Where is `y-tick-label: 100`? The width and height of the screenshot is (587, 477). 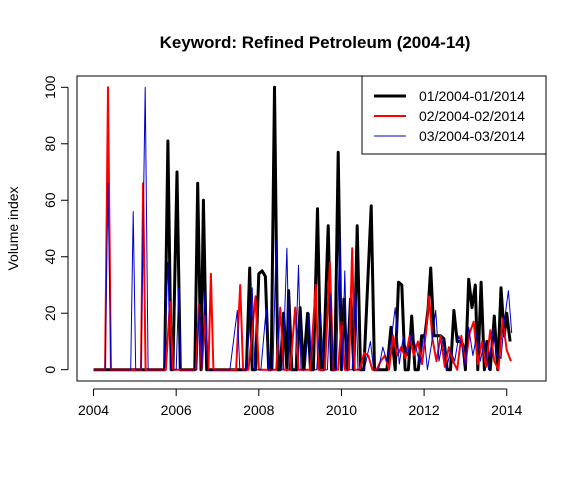
y-tick-label: 100 is located at coordinates (50, 87).